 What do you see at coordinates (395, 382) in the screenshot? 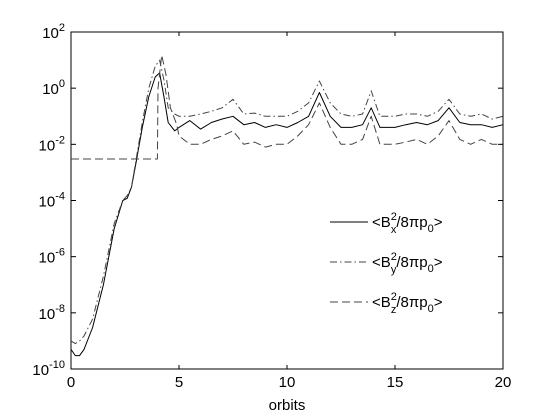
I see `x-tick-label: 15` at bounding box center [395, 382].